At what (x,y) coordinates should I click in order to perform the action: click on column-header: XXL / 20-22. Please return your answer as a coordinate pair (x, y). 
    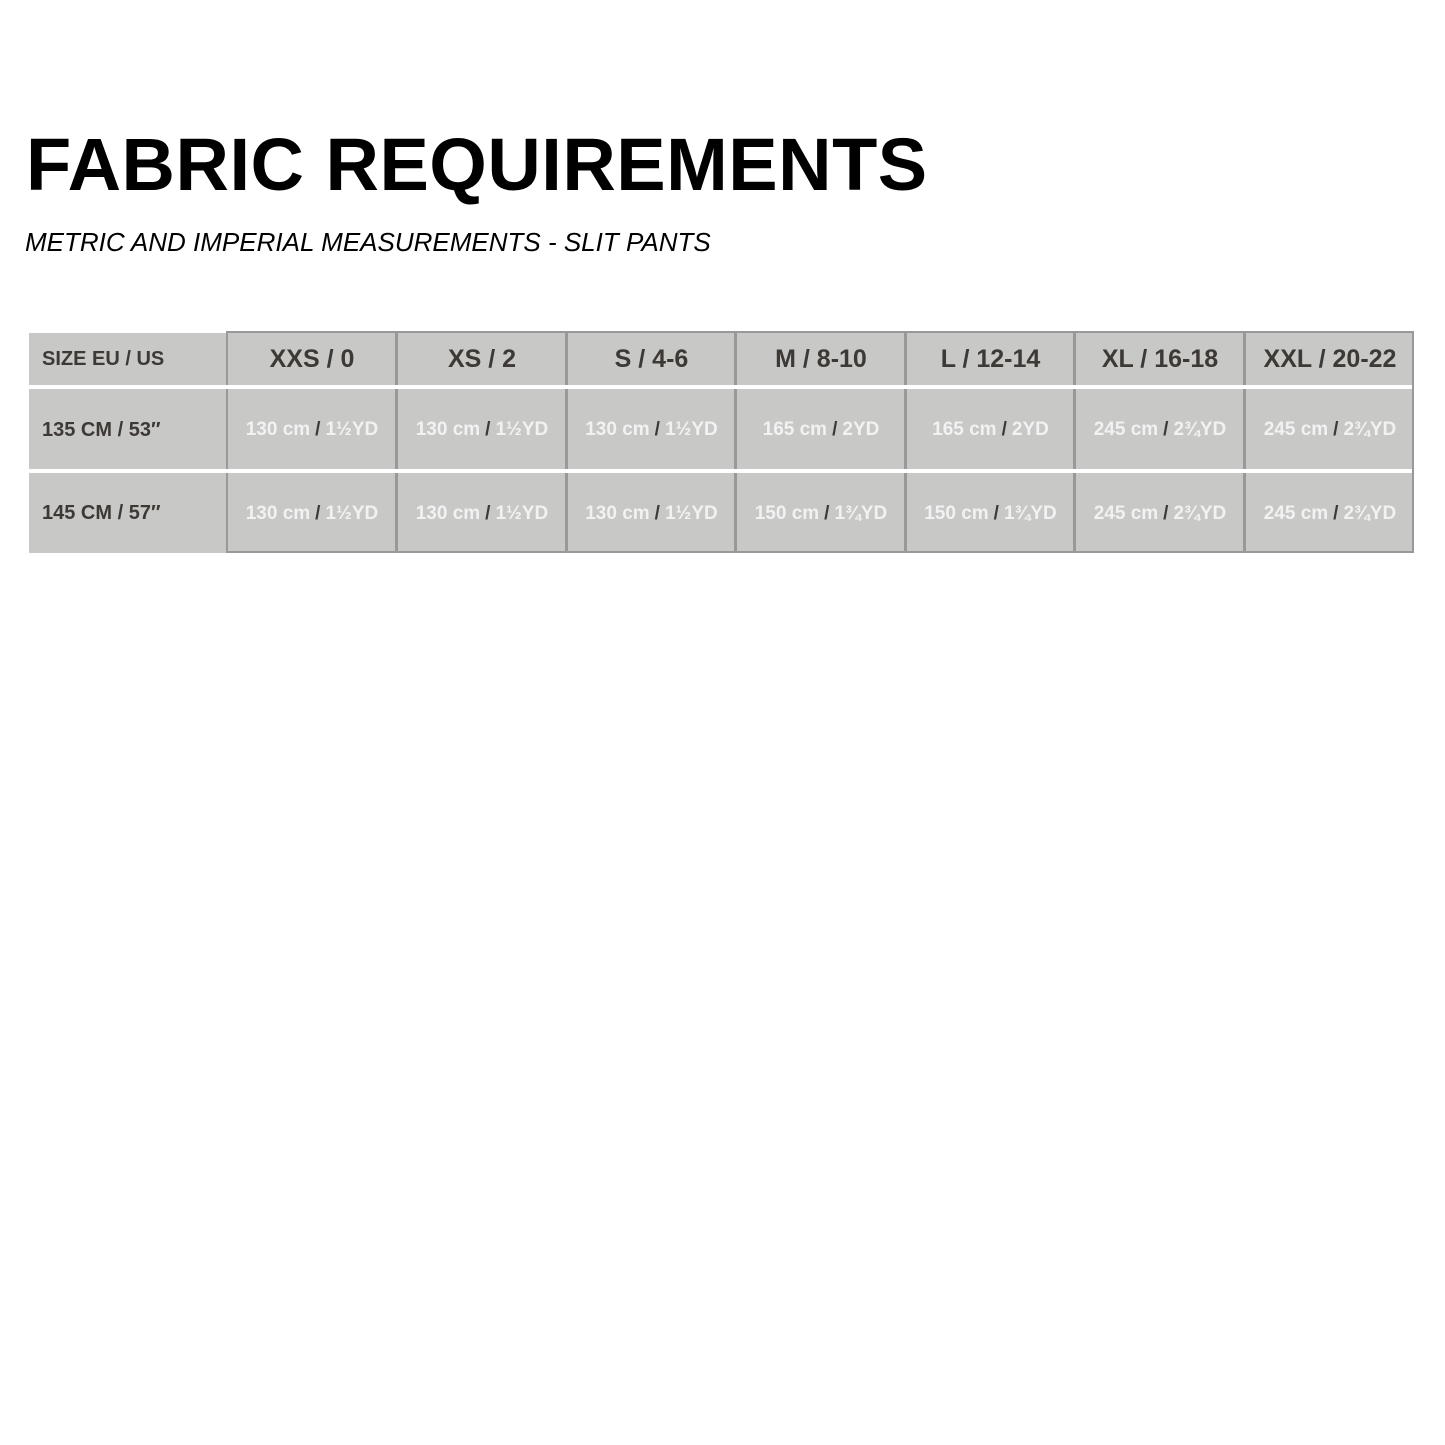
    Looking at the image, I should click on (1330, 359).